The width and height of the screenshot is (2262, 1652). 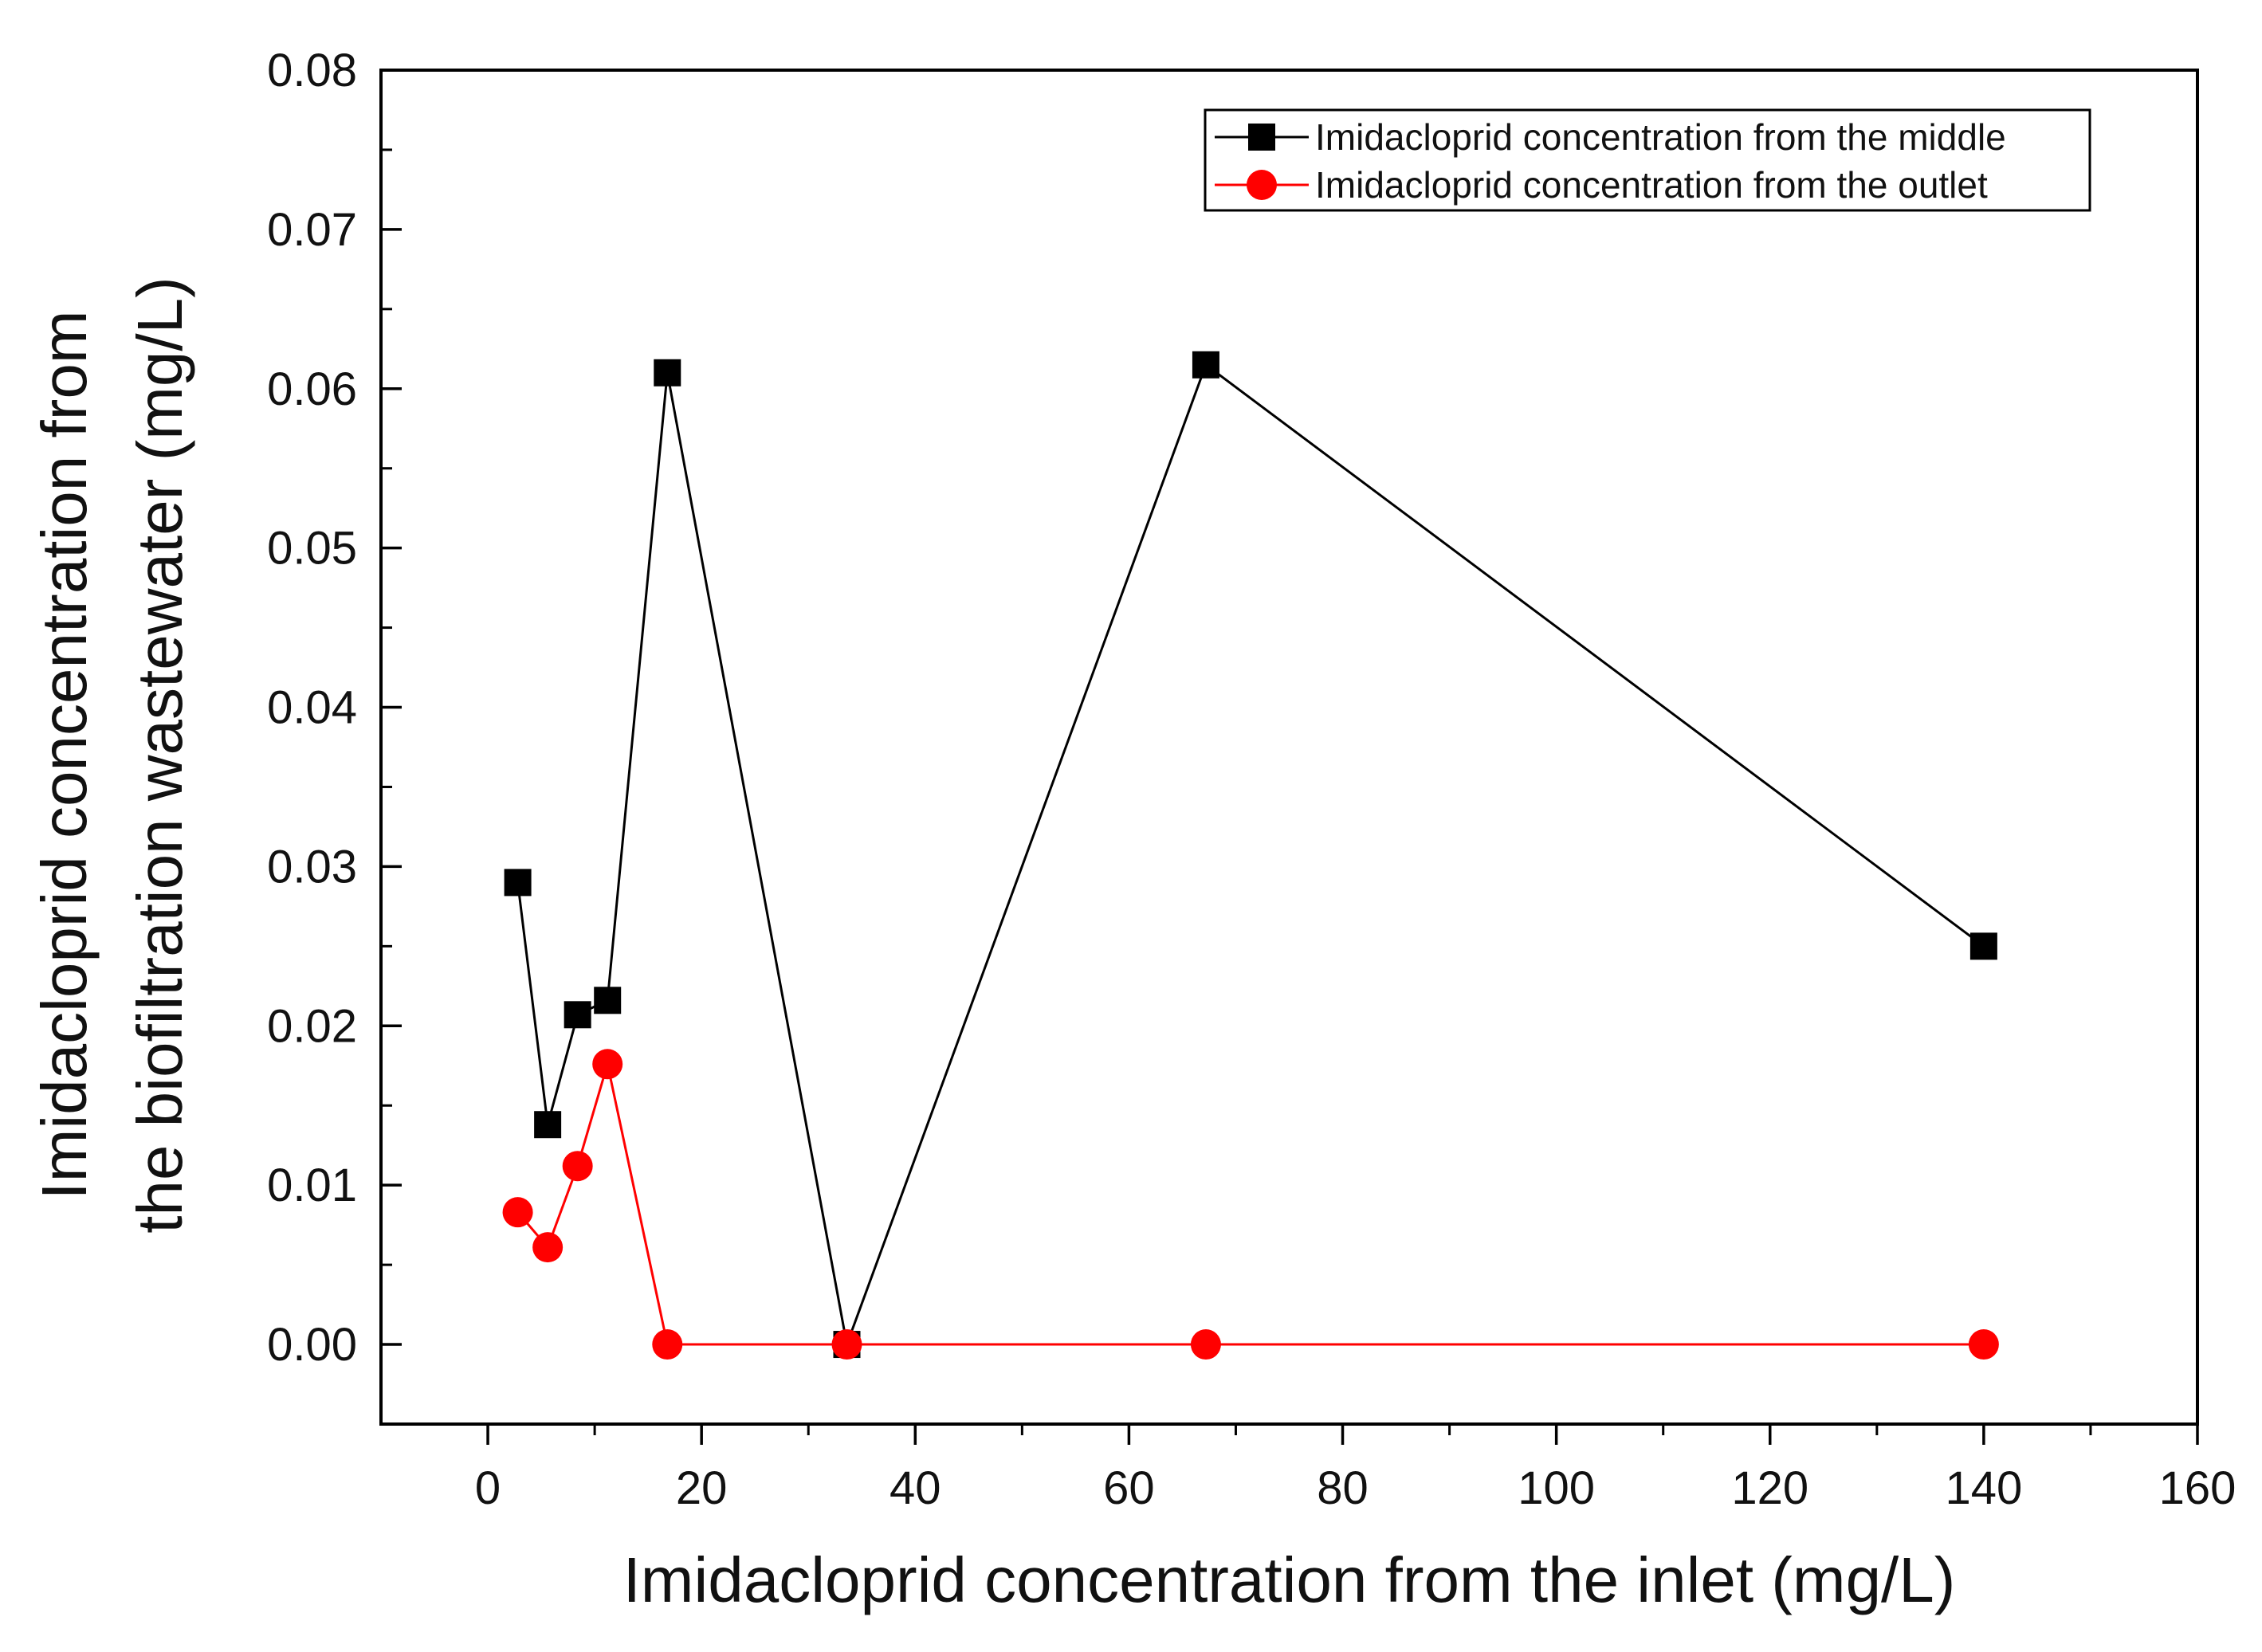 What do you see at coordinates (1556, 1488) in the screenshot?
I see `x-tick-label: 100` at bounding box center [1556, 1488].